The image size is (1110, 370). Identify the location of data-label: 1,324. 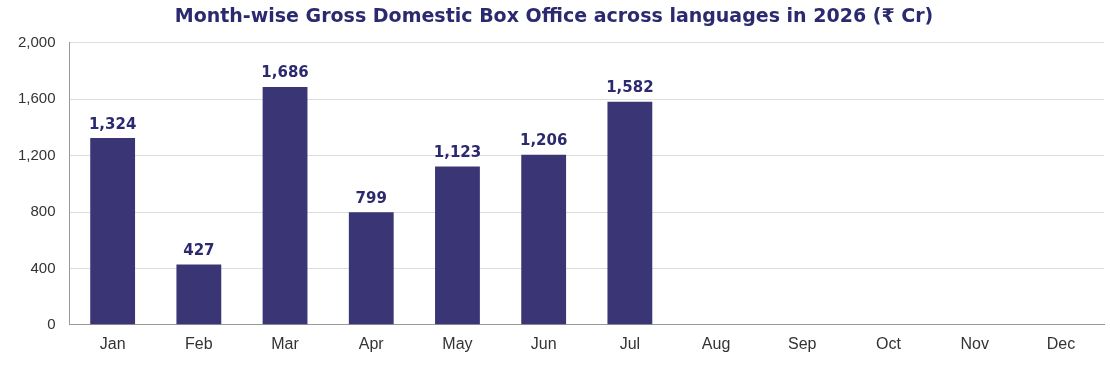
(112, 123).